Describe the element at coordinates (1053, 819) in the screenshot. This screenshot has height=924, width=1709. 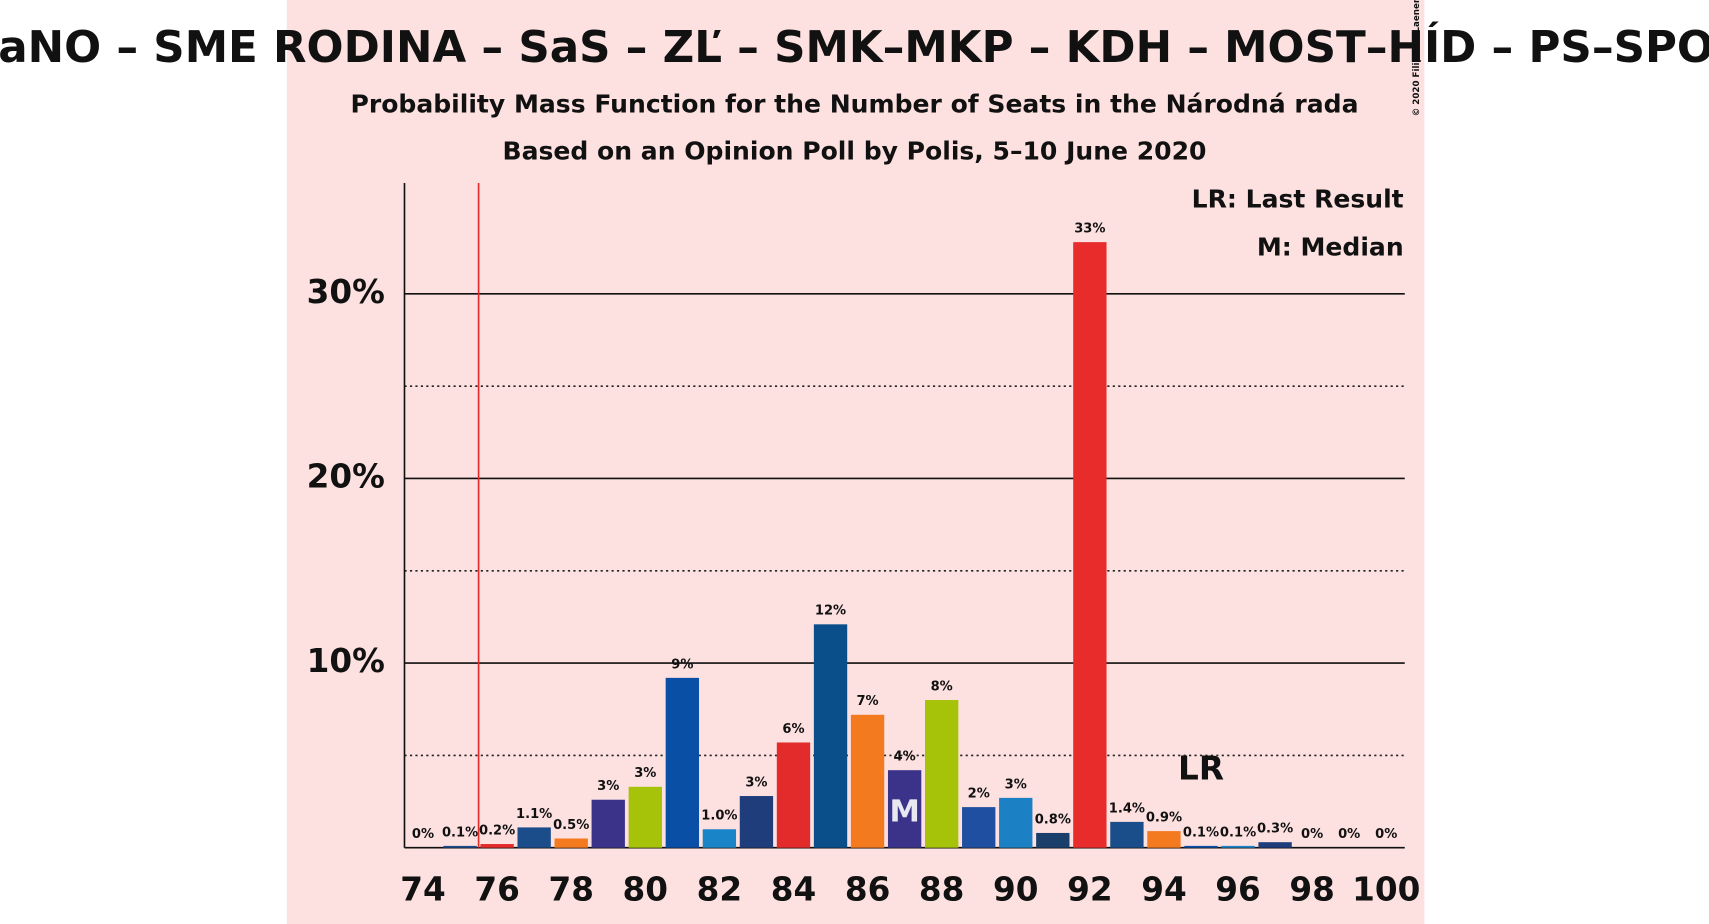
I see `value-label: 0.8%` at that location.